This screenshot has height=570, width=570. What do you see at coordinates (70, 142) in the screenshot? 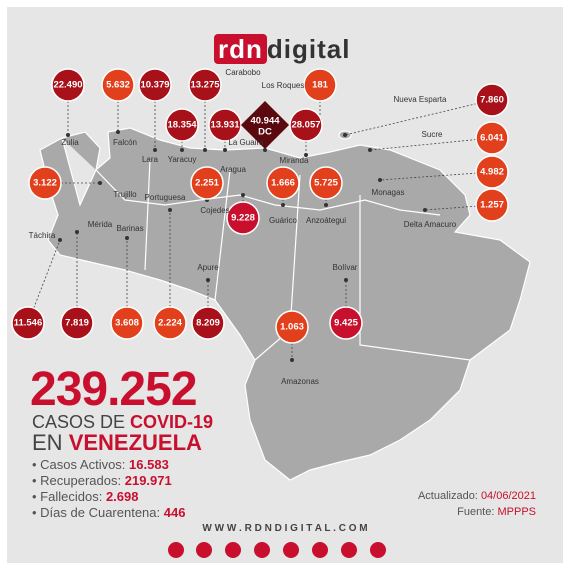
I see `state-label: Zulia` at bounding box center [70, 142].